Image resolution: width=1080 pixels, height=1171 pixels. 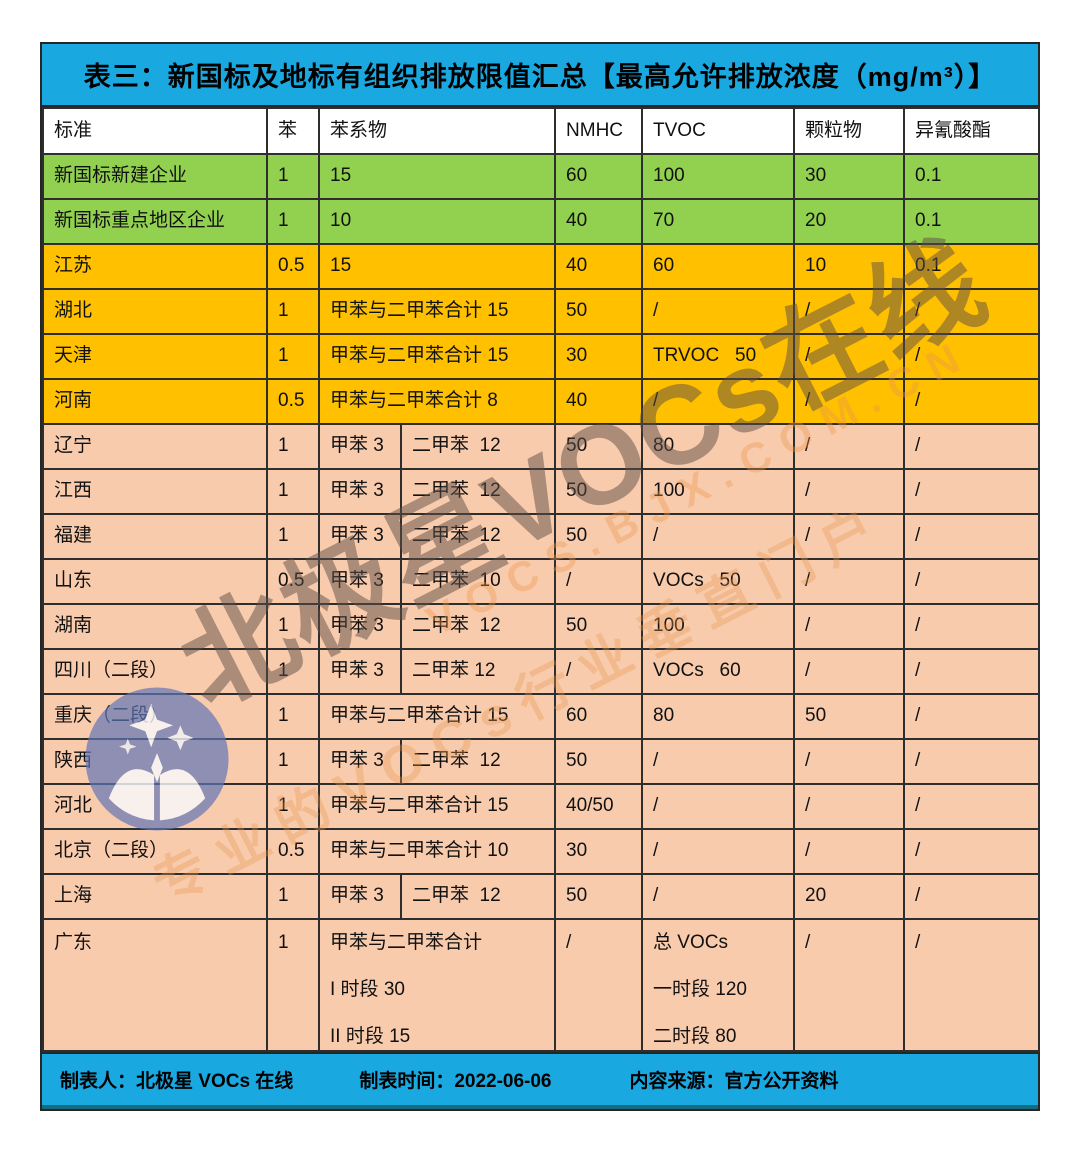 I want to click on cell-benzene-series: 甲苯与二甲苯合计 8, so click(x=437, y=401).